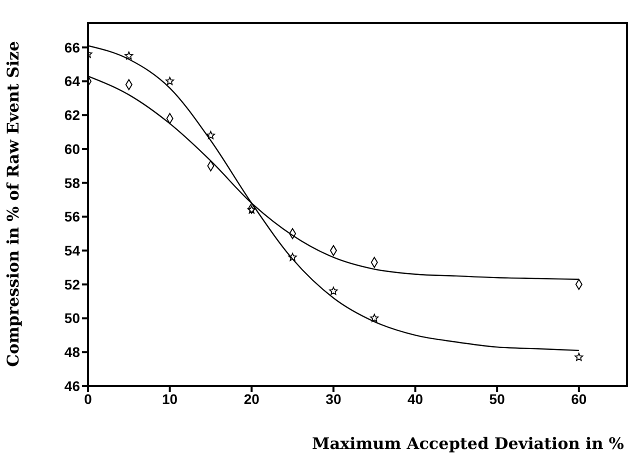 This screenshot has width=629, height=459. I want to click on y-tick-label: 66, so click(72, 47).